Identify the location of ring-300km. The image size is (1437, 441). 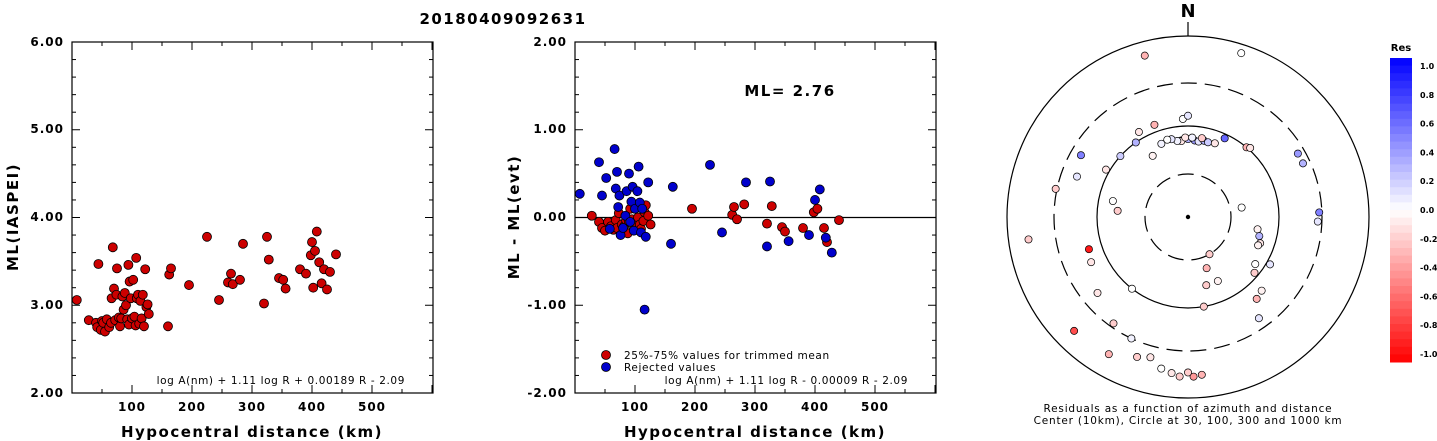
(1188, 217).